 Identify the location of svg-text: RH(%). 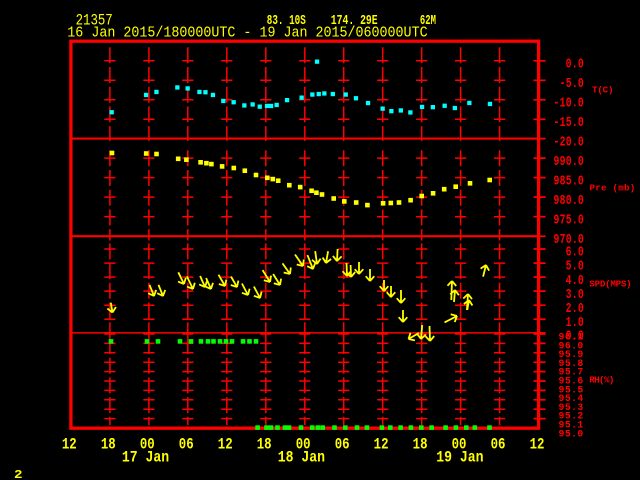
(601, 380).